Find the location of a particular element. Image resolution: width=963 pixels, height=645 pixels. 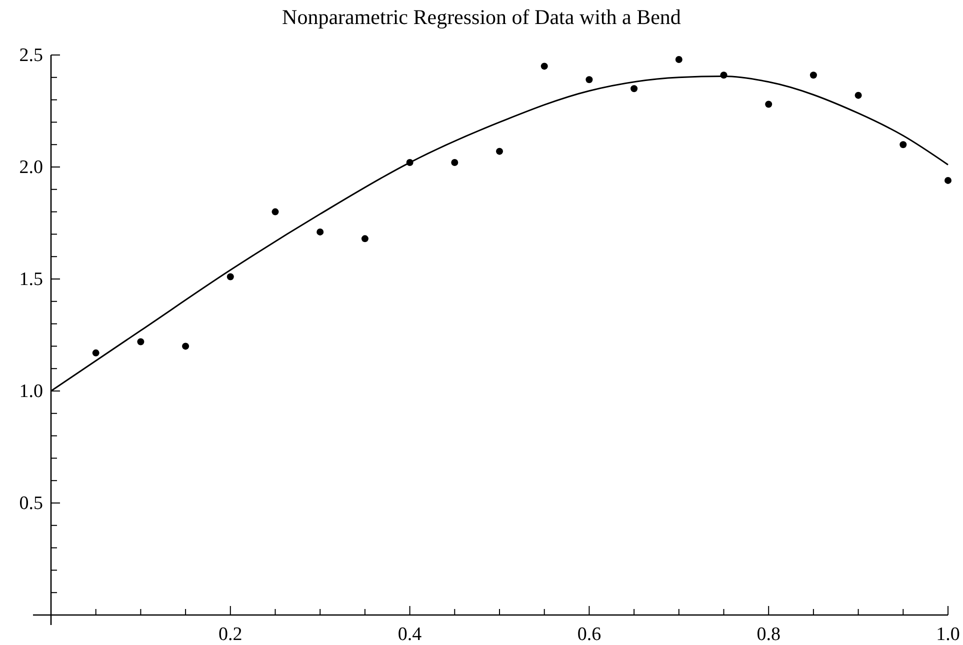

y-tick-label: 0.5 is located at coordinates (31, 503).